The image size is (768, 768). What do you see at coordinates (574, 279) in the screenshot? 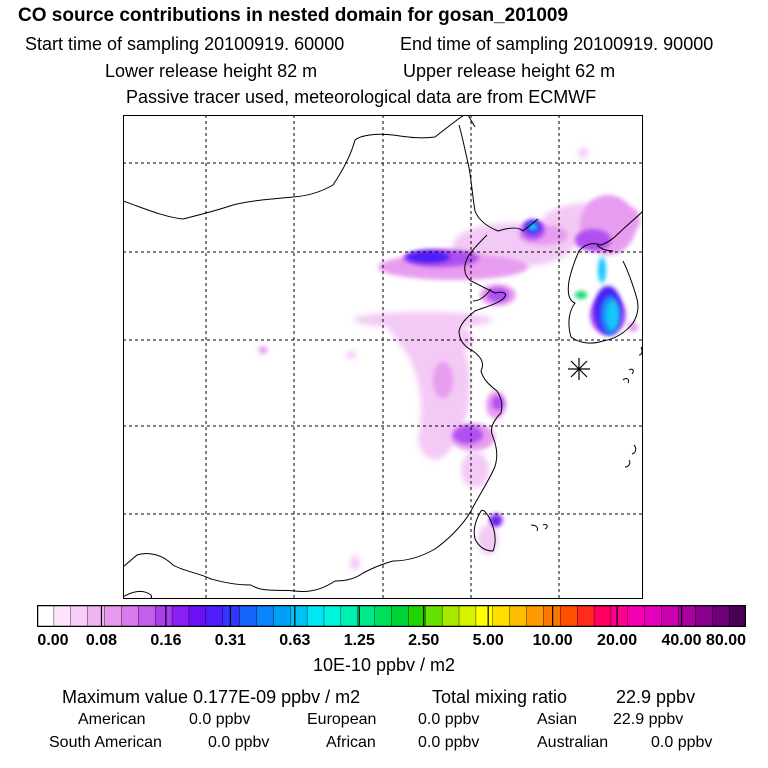
I see `high-plume` at bounding box center [574, 279].